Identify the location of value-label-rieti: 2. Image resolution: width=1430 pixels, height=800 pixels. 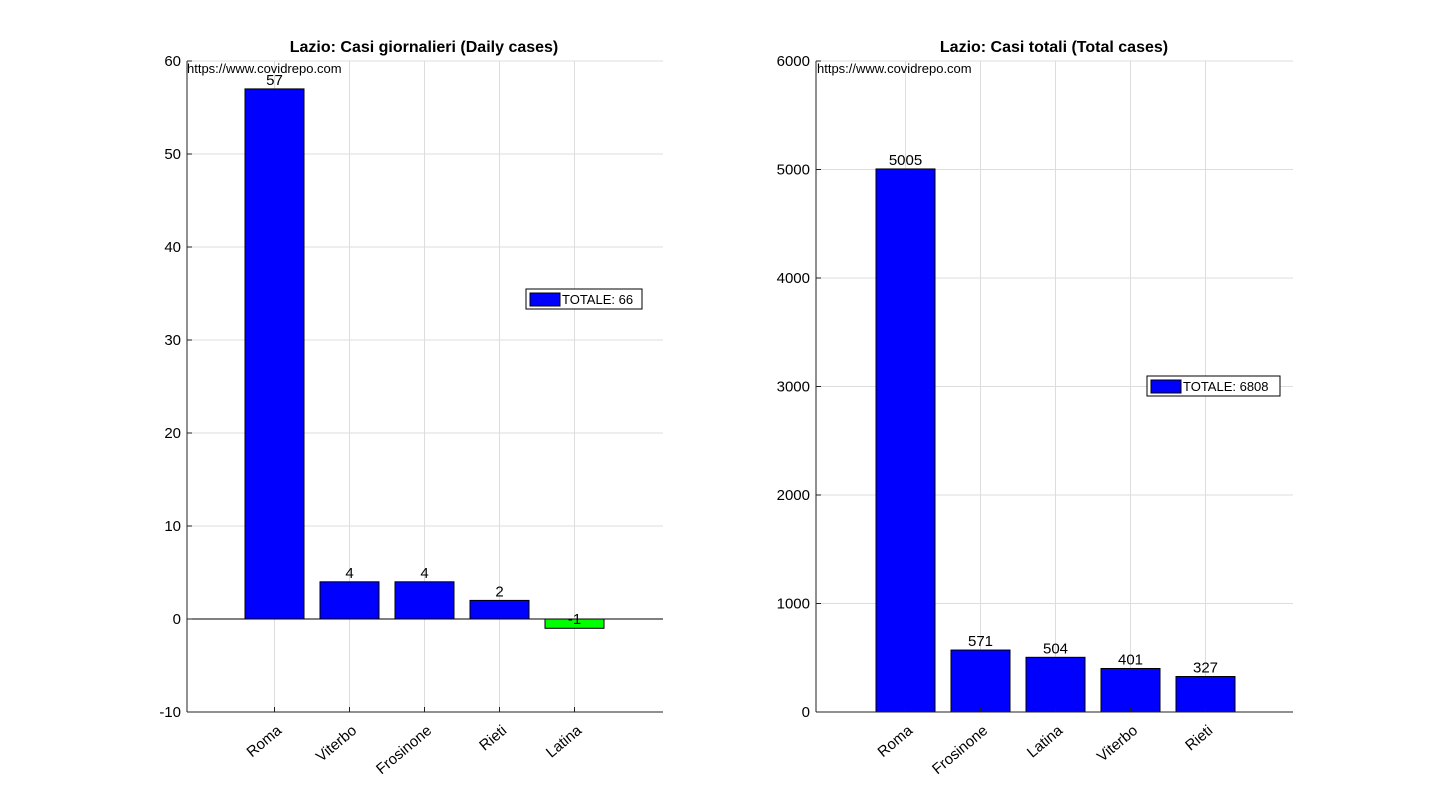
(499, 591).